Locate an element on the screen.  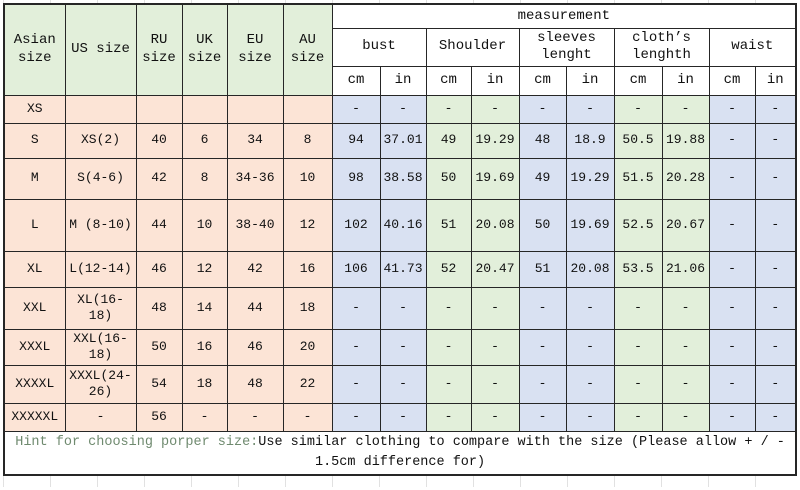
table-cell: 16 is located at coordinates (204, 347).